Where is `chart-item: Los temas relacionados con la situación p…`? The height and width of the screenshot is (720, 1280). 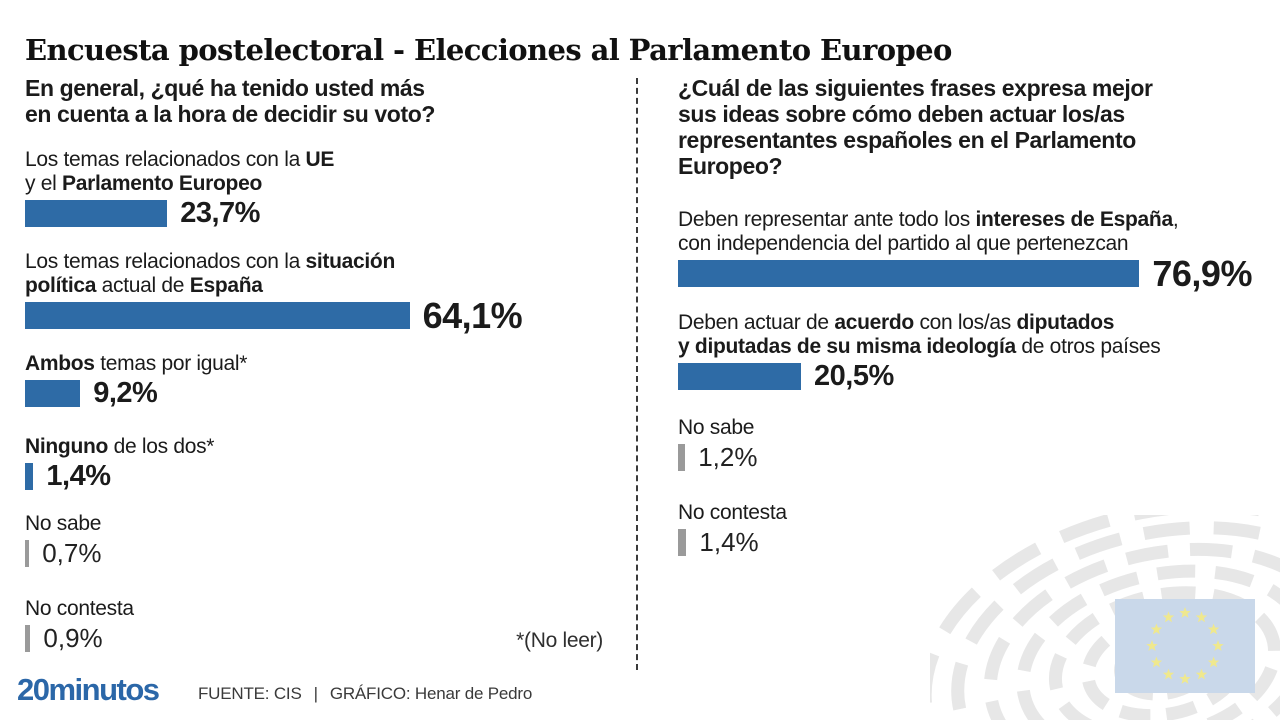
chart-item: Los temas relacionados con la situación p… is located at coordinates (317, 293).